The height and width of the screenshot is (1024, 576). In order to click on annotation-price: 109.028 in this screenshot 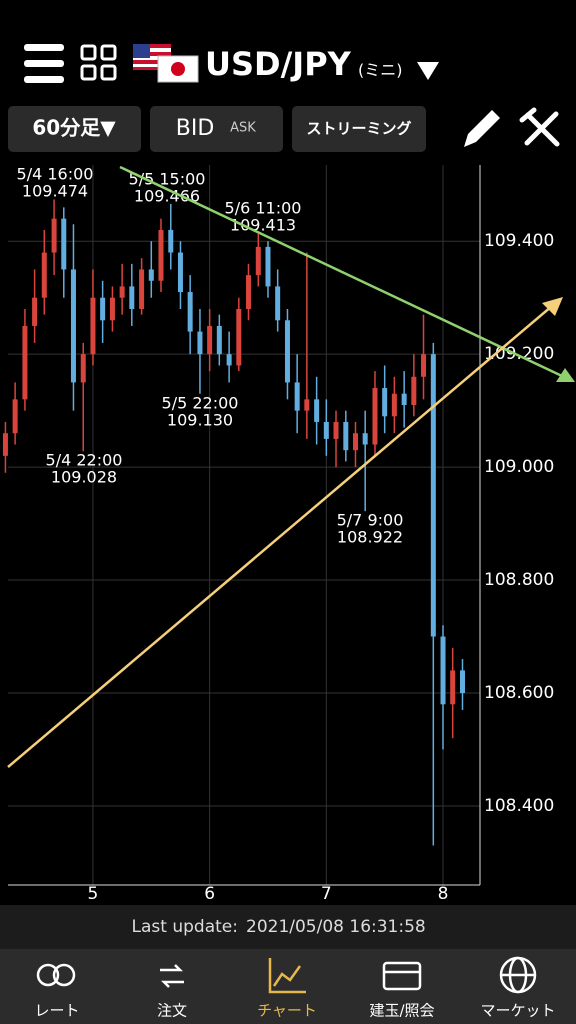, I will do `click(84, 477)`.